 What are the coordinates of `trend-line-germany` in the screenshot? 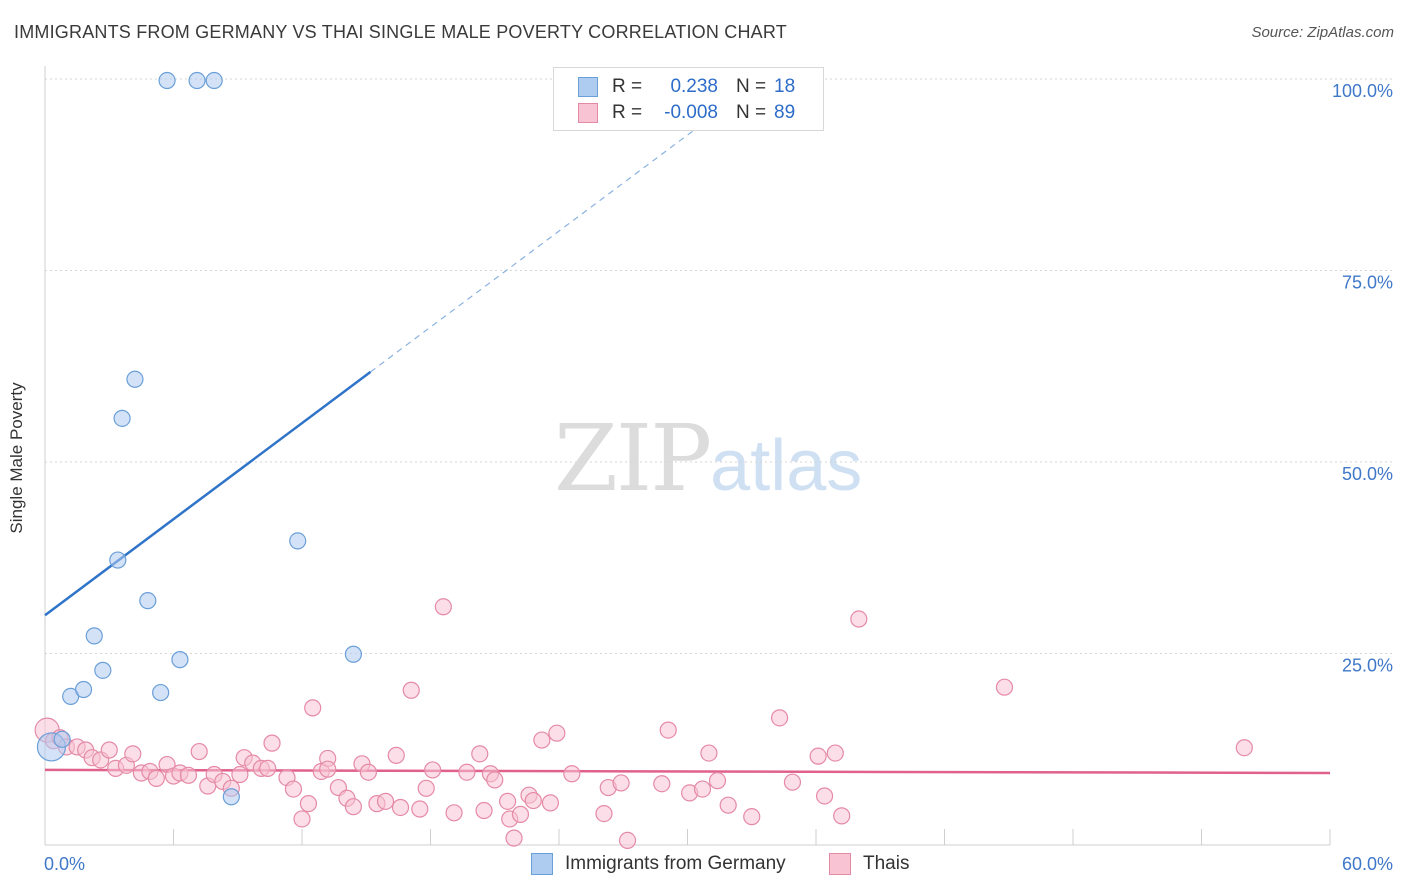 It's located at (208, 493).